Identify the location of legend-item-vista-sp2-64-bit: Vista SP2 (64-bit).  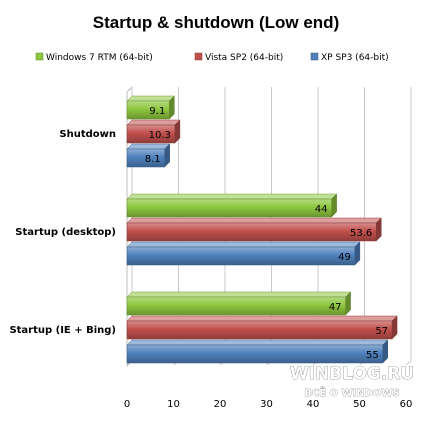
(238, 57).